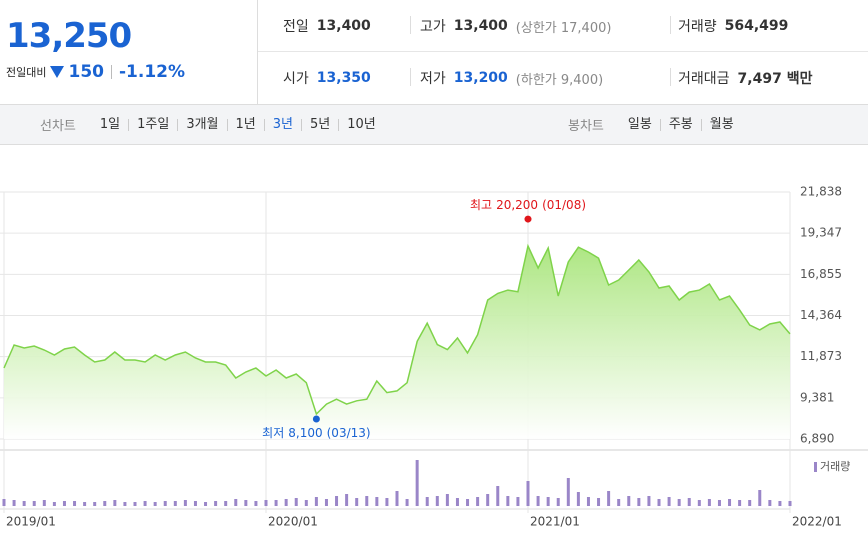  I want to click on stat-value: 7,497 백만, so click(775, 79).